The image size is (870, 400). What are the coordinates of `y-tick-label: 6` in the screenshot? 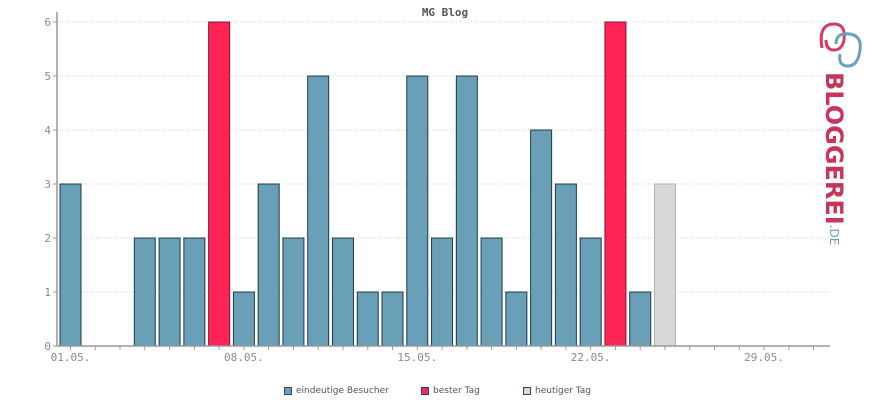 It's located at (47, 22).